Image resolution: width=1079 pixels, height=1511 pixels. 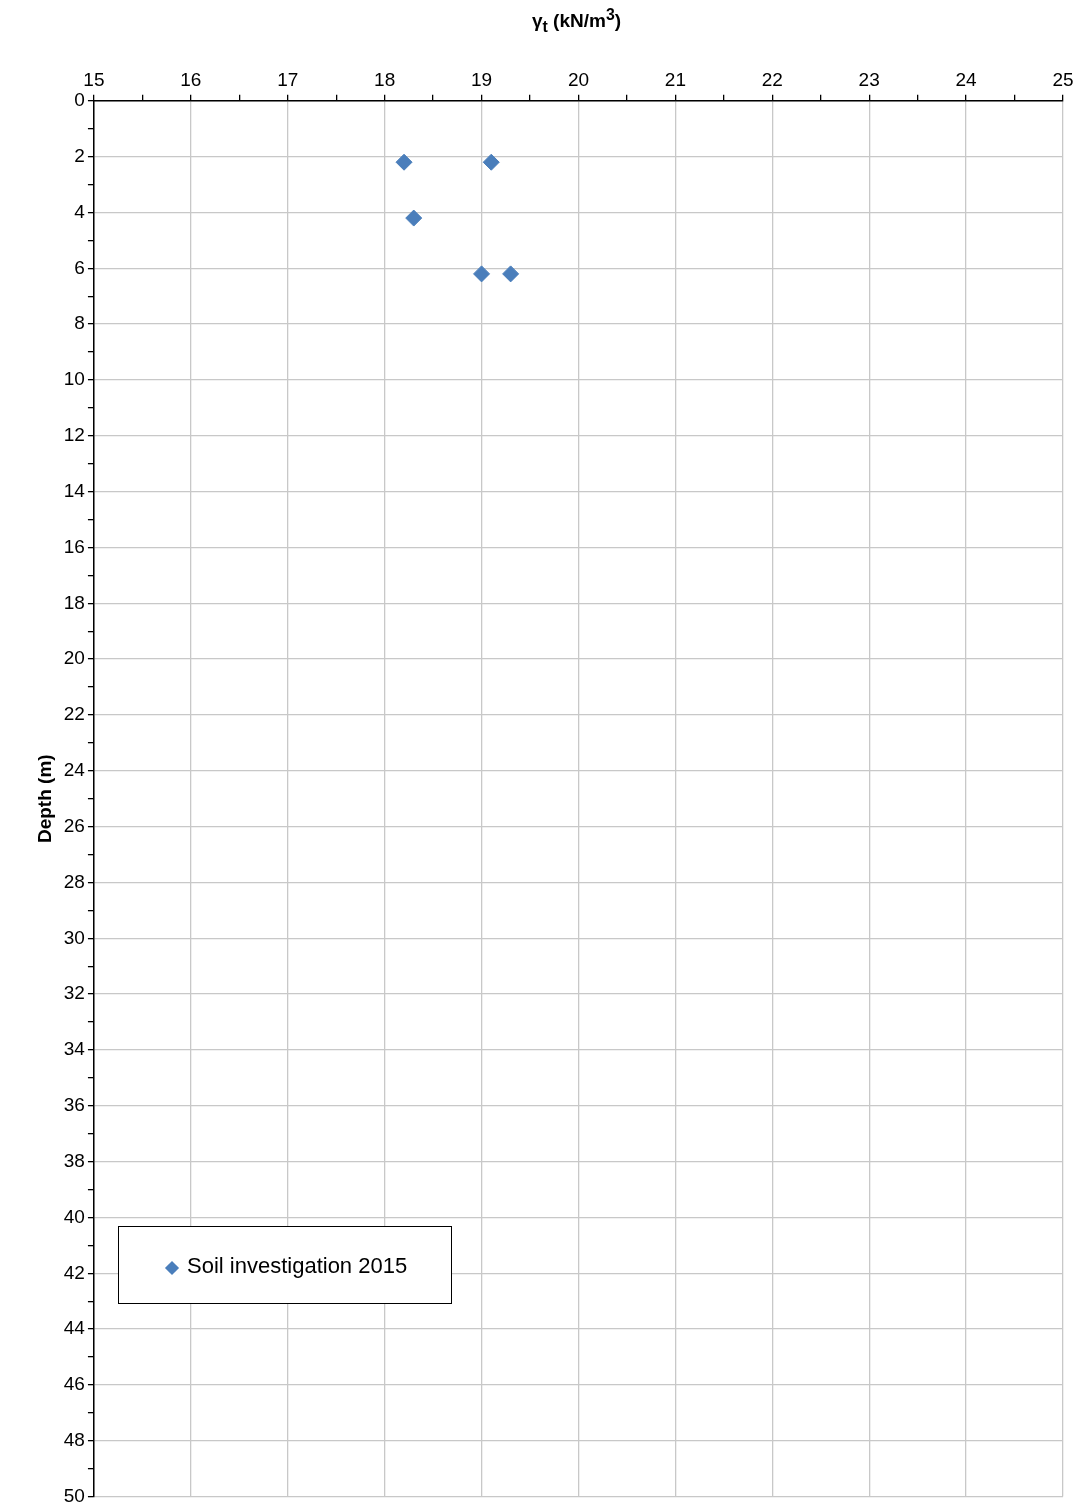 I want to click on y-tick-label: 42, so click(x=74, y=1272).